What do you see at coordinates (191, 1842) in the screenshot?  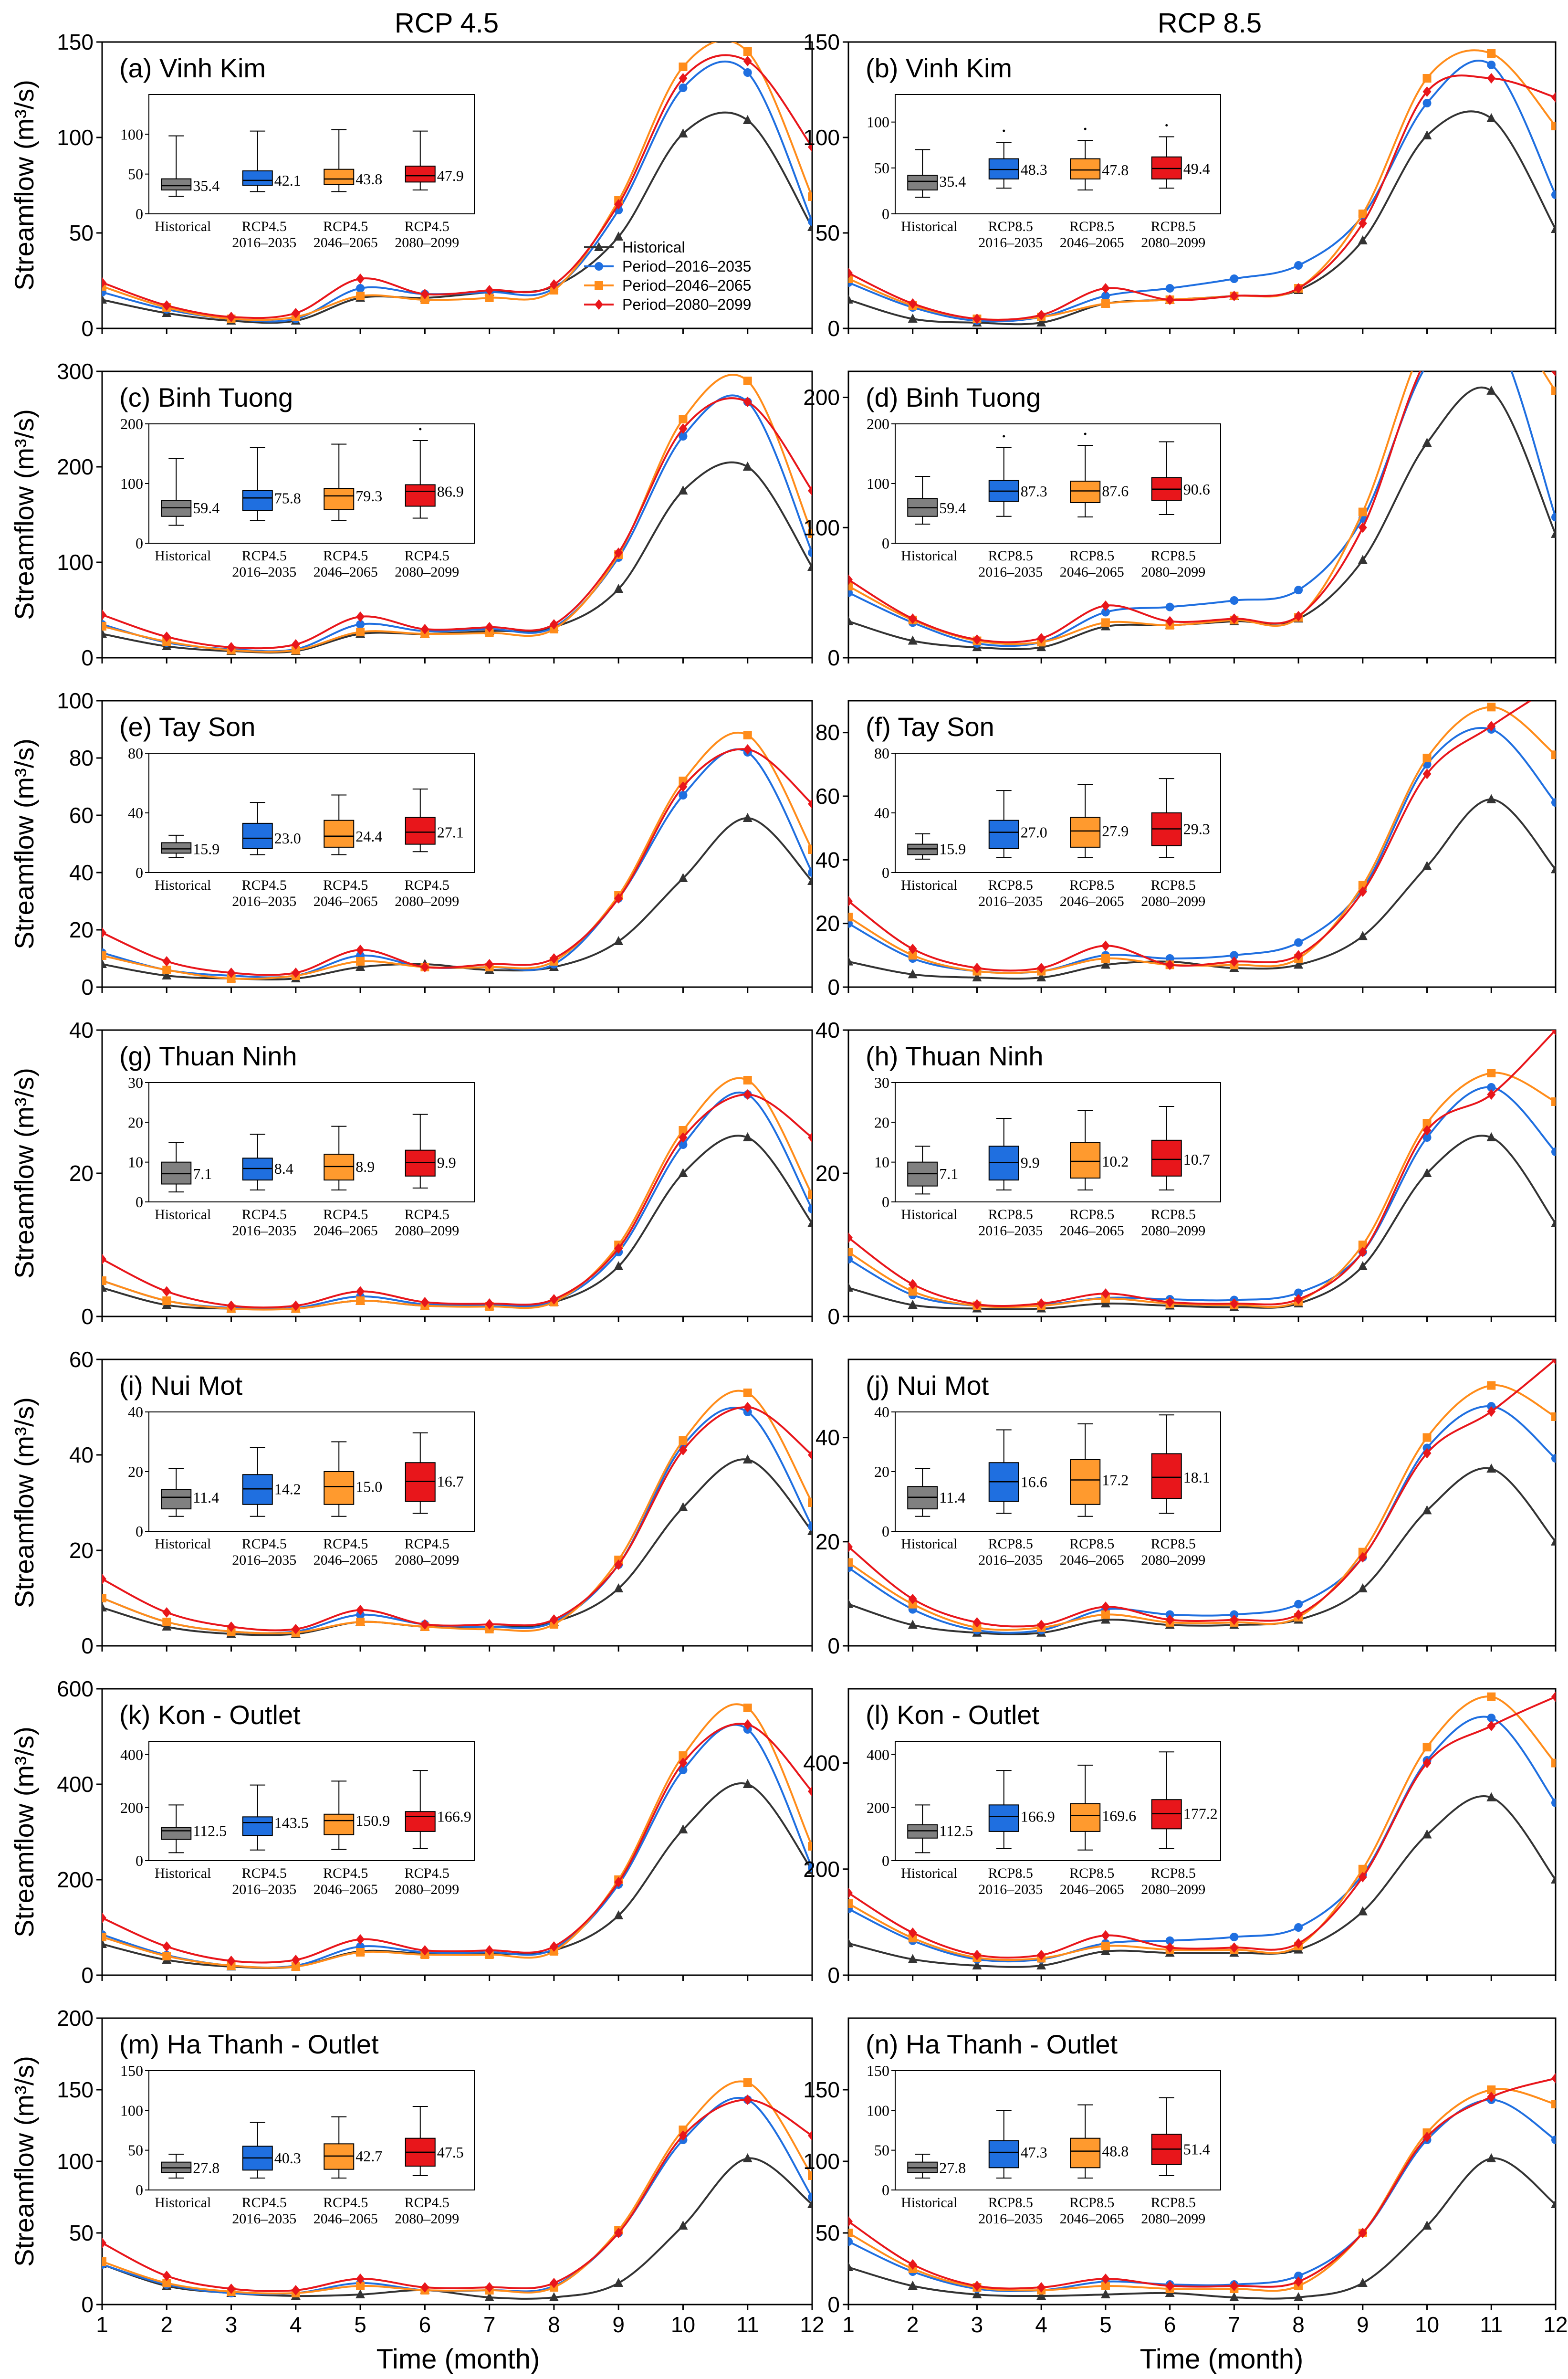 I see `box-0: 112.5 Historical` at bounding box center [191, 1842].